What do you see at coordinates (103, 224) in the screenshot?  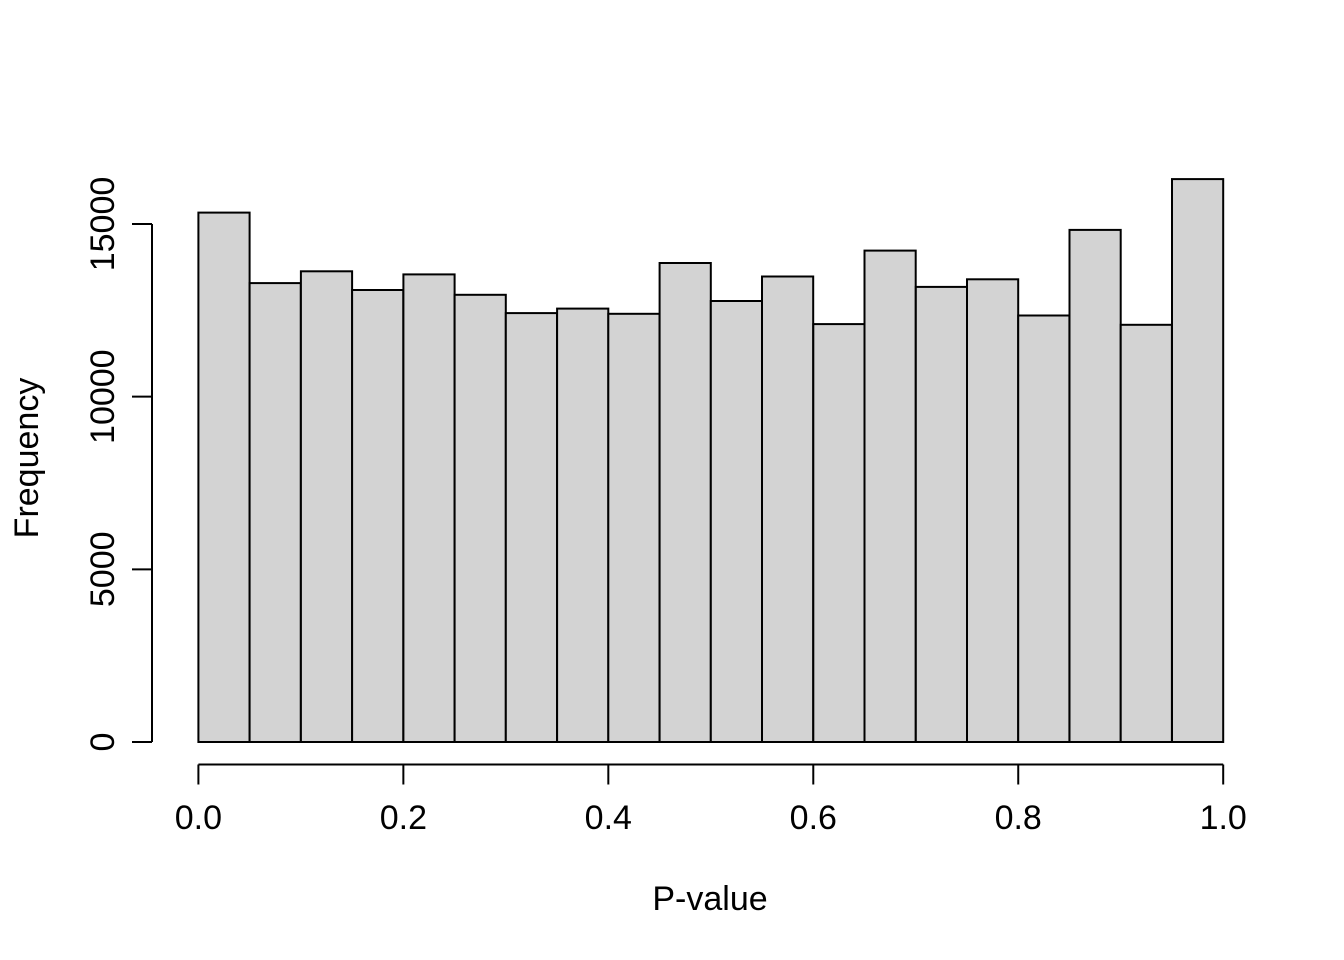 I see `y-tick-label: 15000` at bounding box center [103, 224].